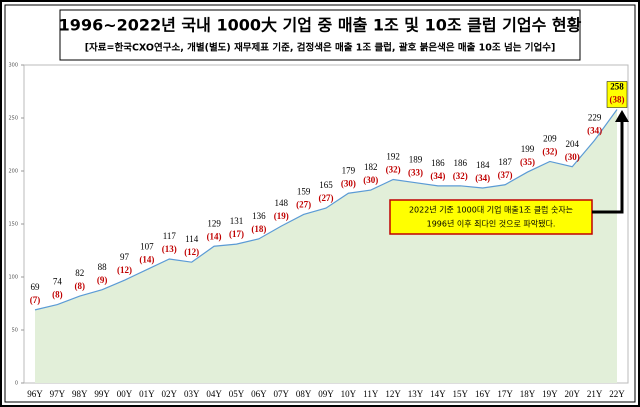 The image size is (640, 407). I want to click on value-label: 107, so click(147, 247).